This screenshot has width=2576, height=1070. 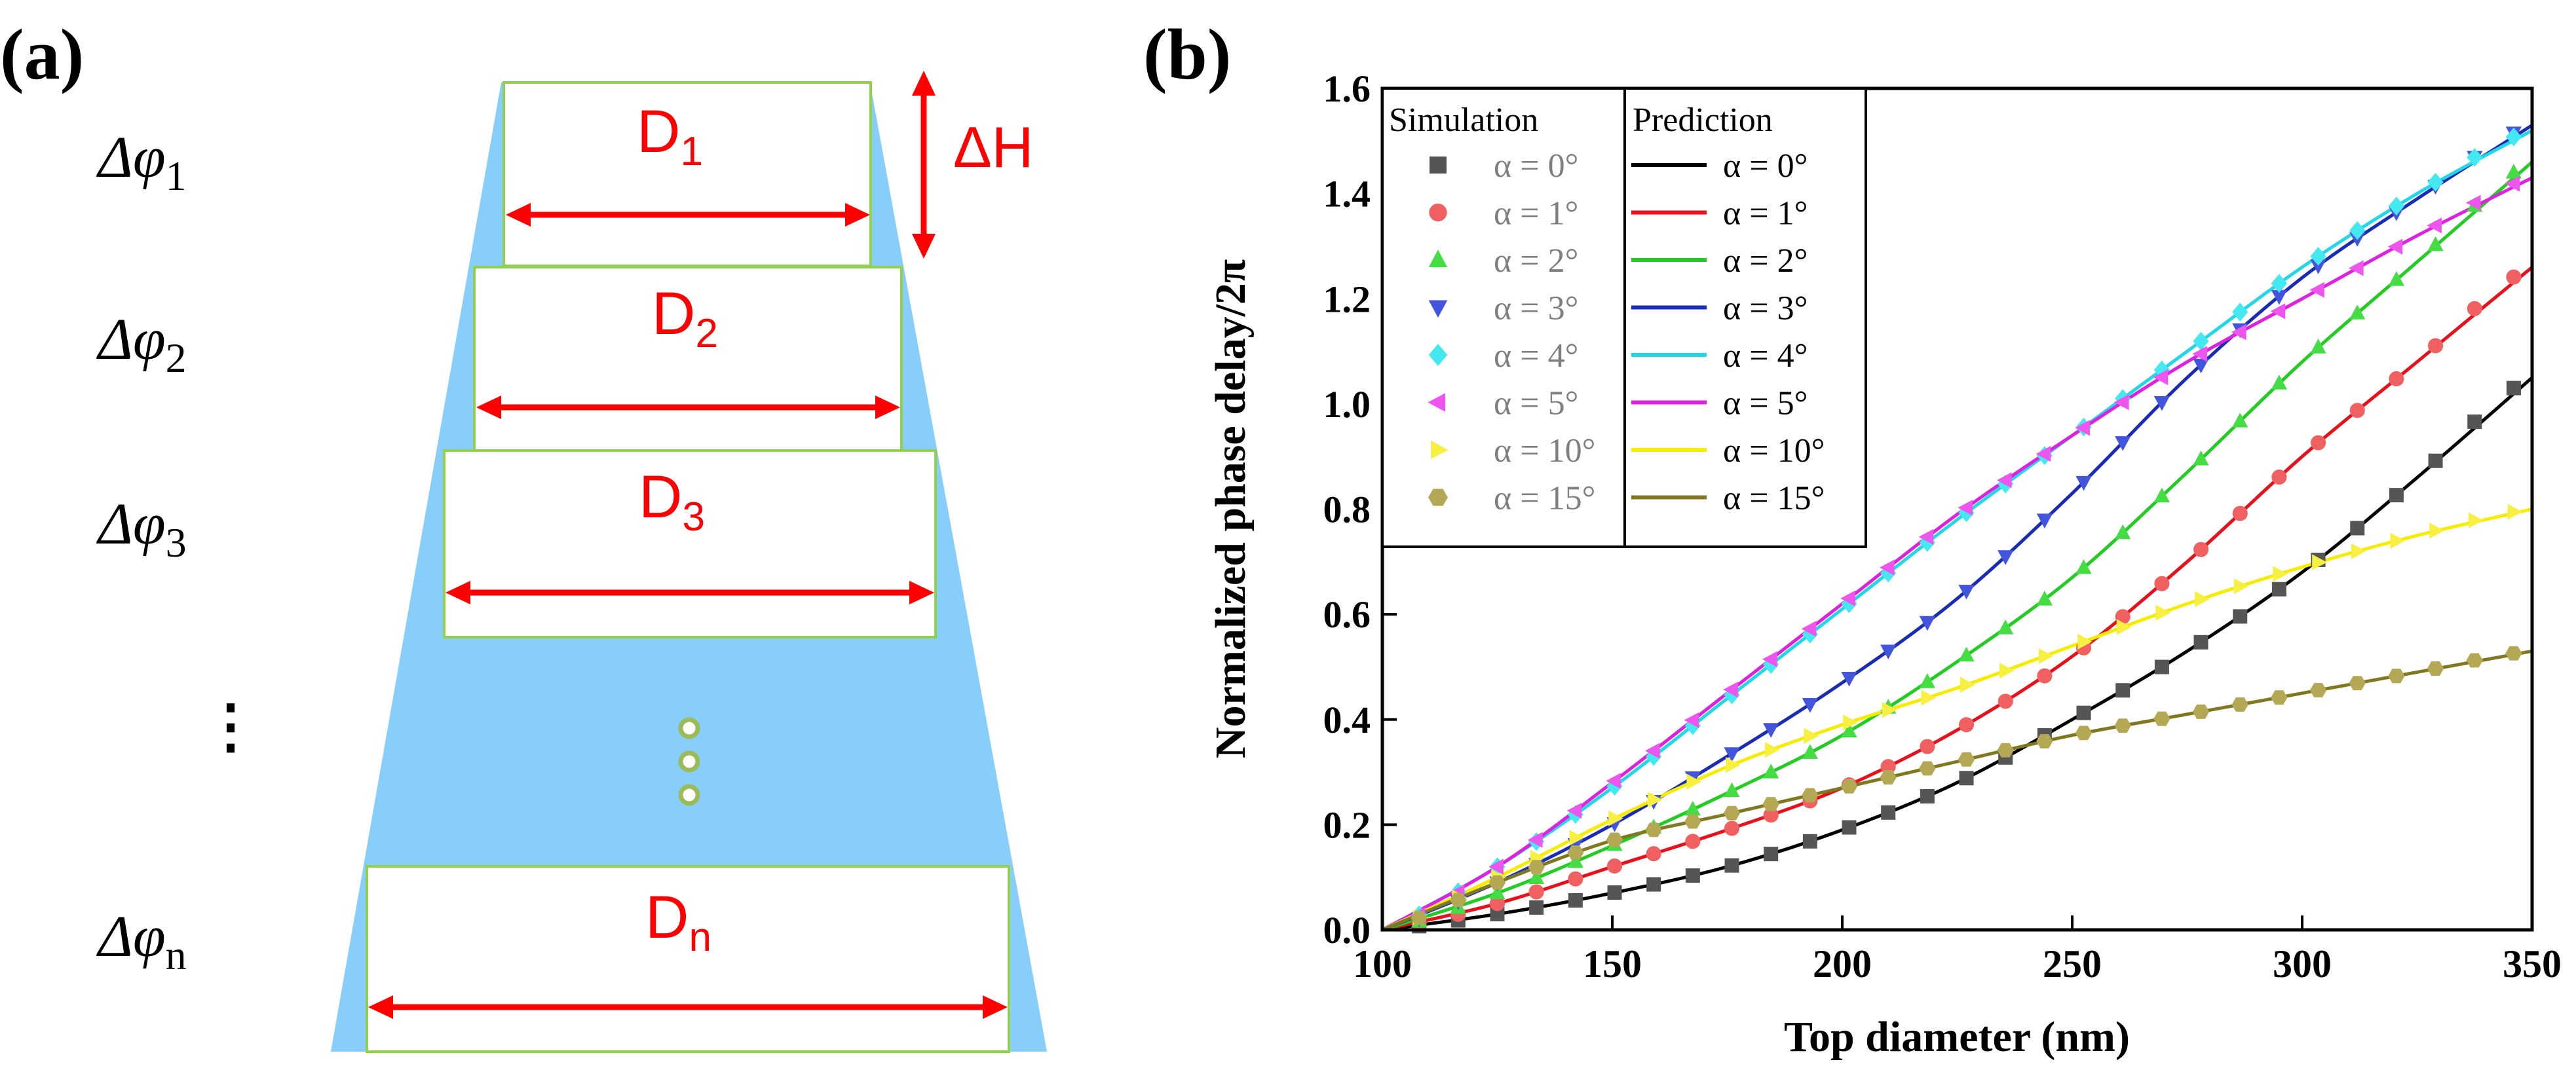 What do you see at coordinates (1347, 510) in the screenshot?
I see `y-tick-label: 0.8` at bounding box center [1347, 510].